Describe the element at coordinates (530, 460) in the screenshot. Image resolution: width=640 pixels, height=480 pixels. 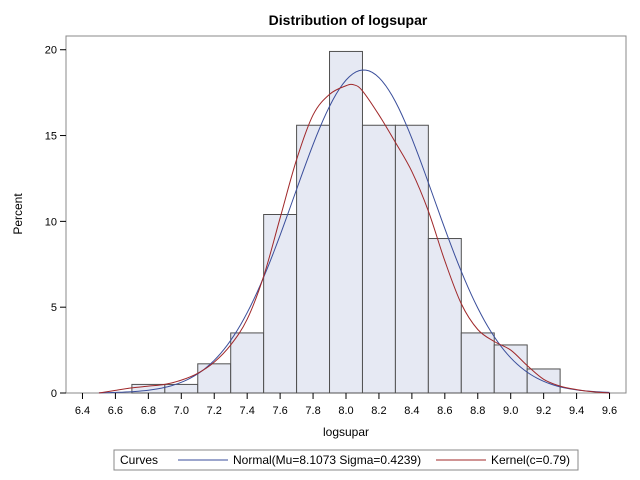
I see `legend-kernel-label: Kernel(c=0.79)` at that location.